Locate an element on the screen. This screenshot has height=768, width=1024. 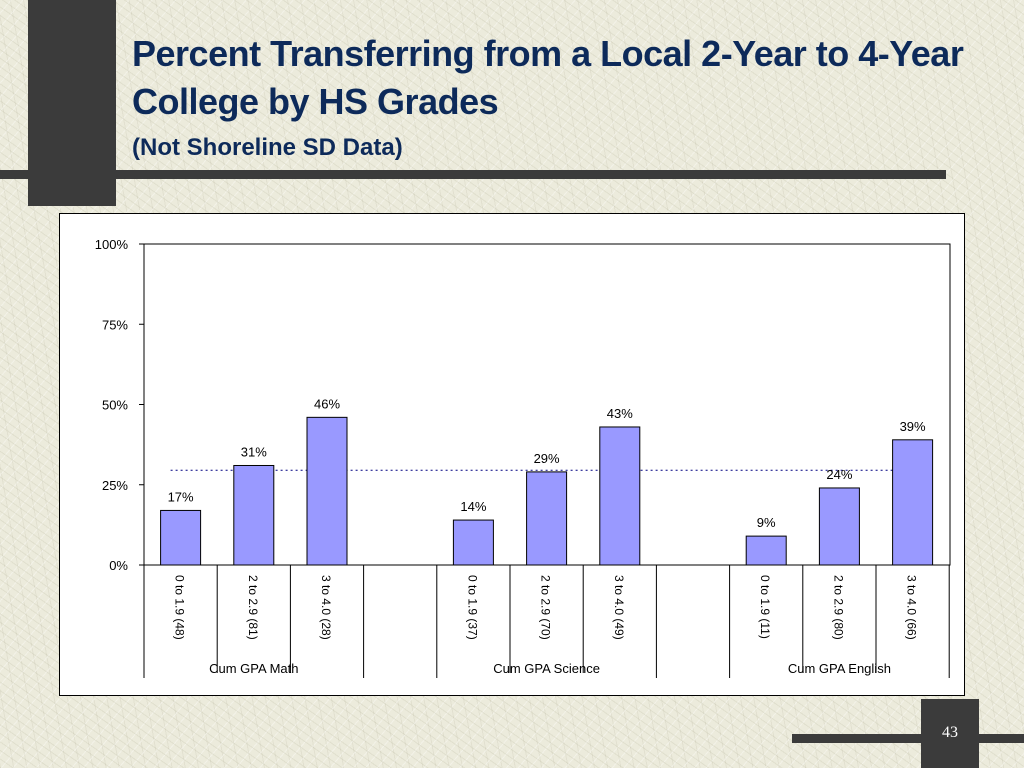
y-tick-label: 0% is located at coordinates (118, 565).